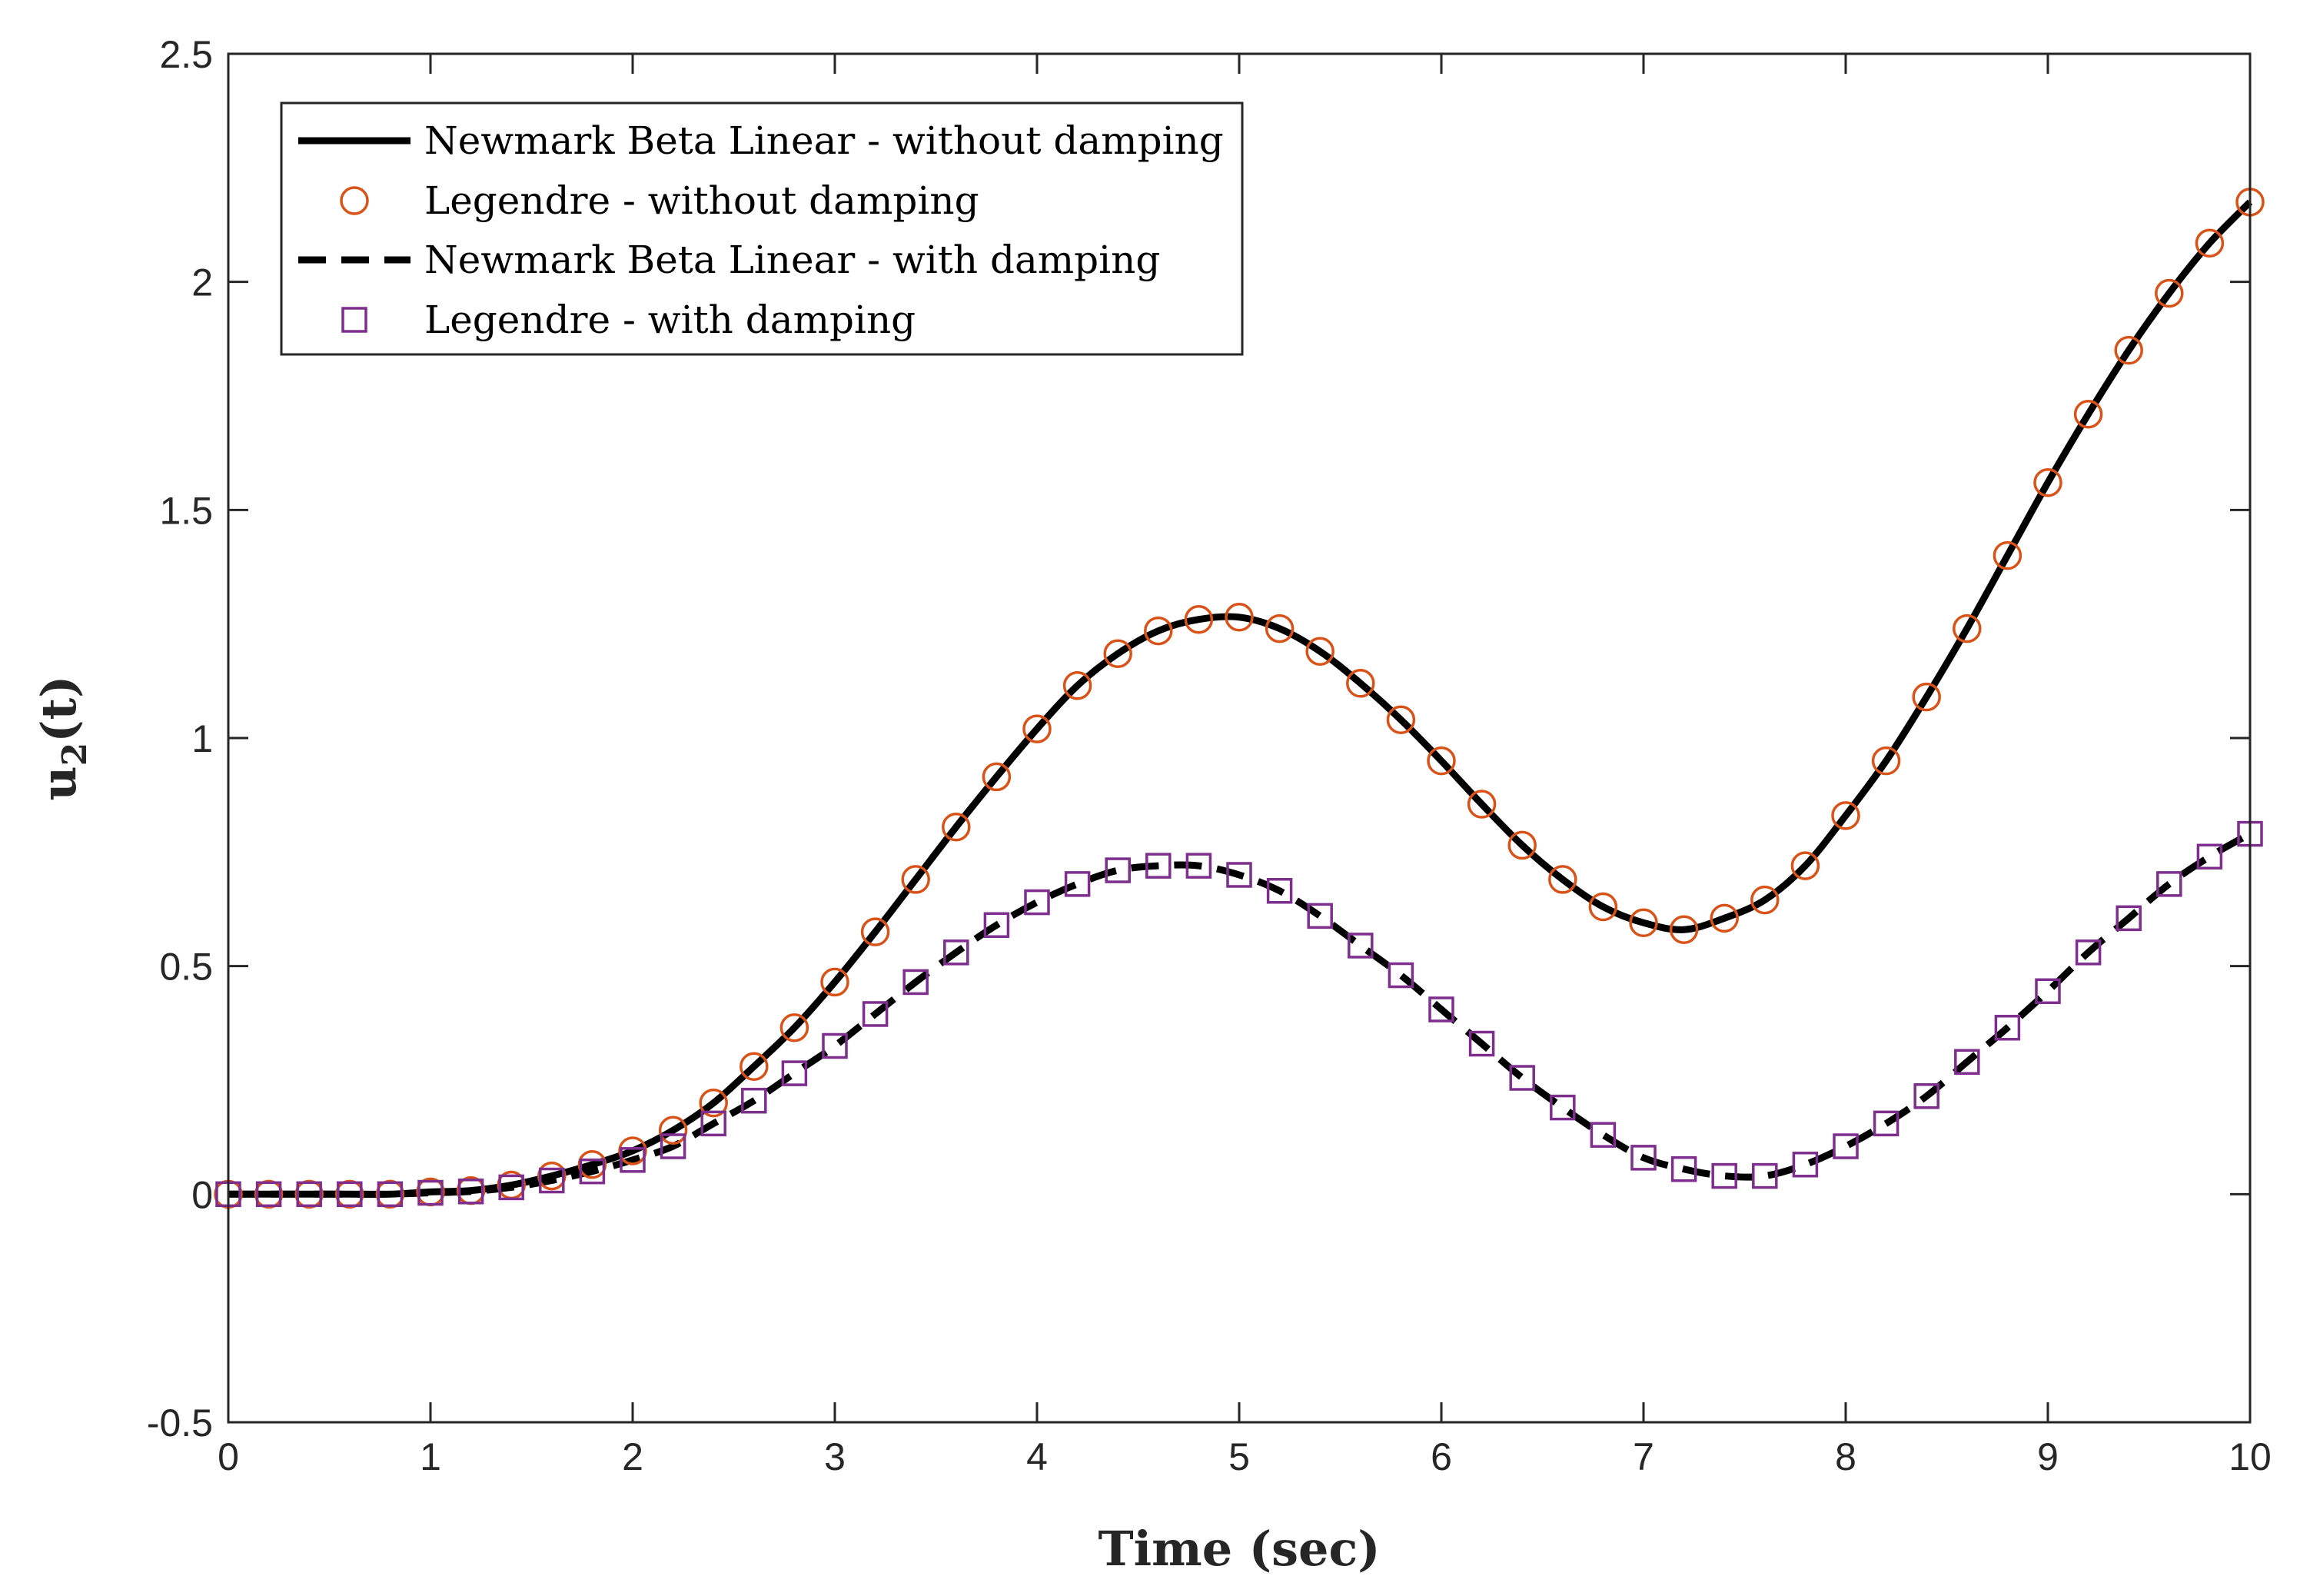 This screenshot has width=2300, height=1596. I want to click on x-tick-label: 5, so click(1239, 1456).